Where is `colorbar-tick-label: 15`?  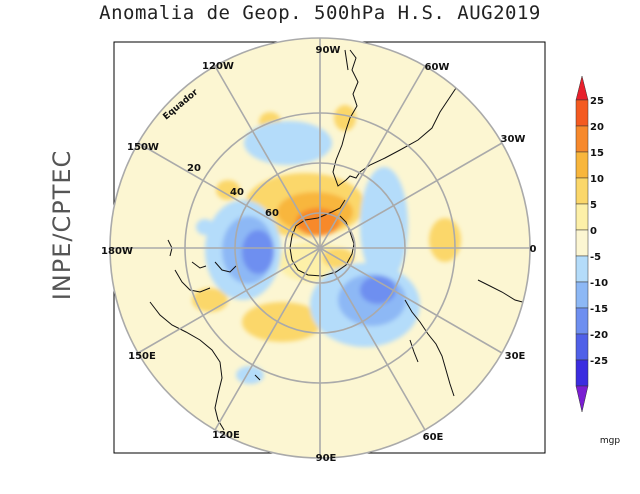
colorbar-tick-label: 15 is located at coordinates (597, 153).